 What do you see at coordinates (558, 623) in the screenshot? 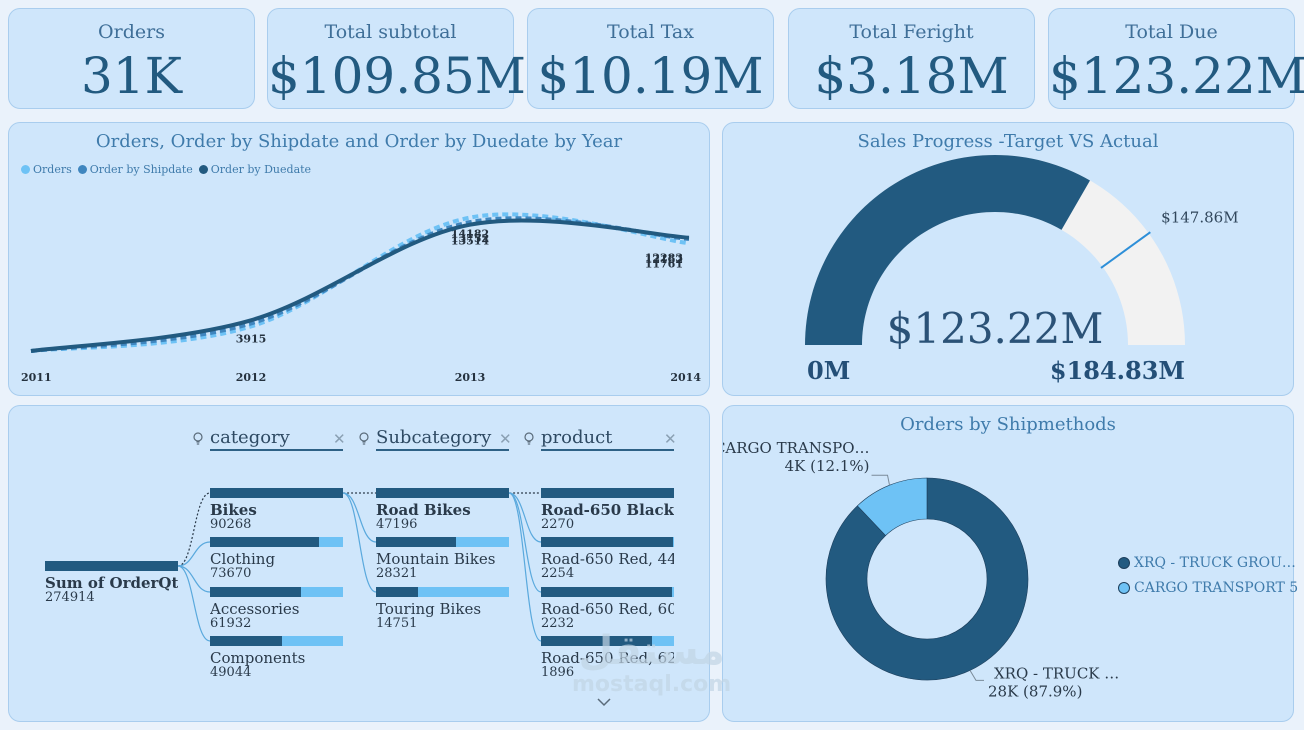
I see `tree-node-value: 2232` at bounding box center [558, 623].